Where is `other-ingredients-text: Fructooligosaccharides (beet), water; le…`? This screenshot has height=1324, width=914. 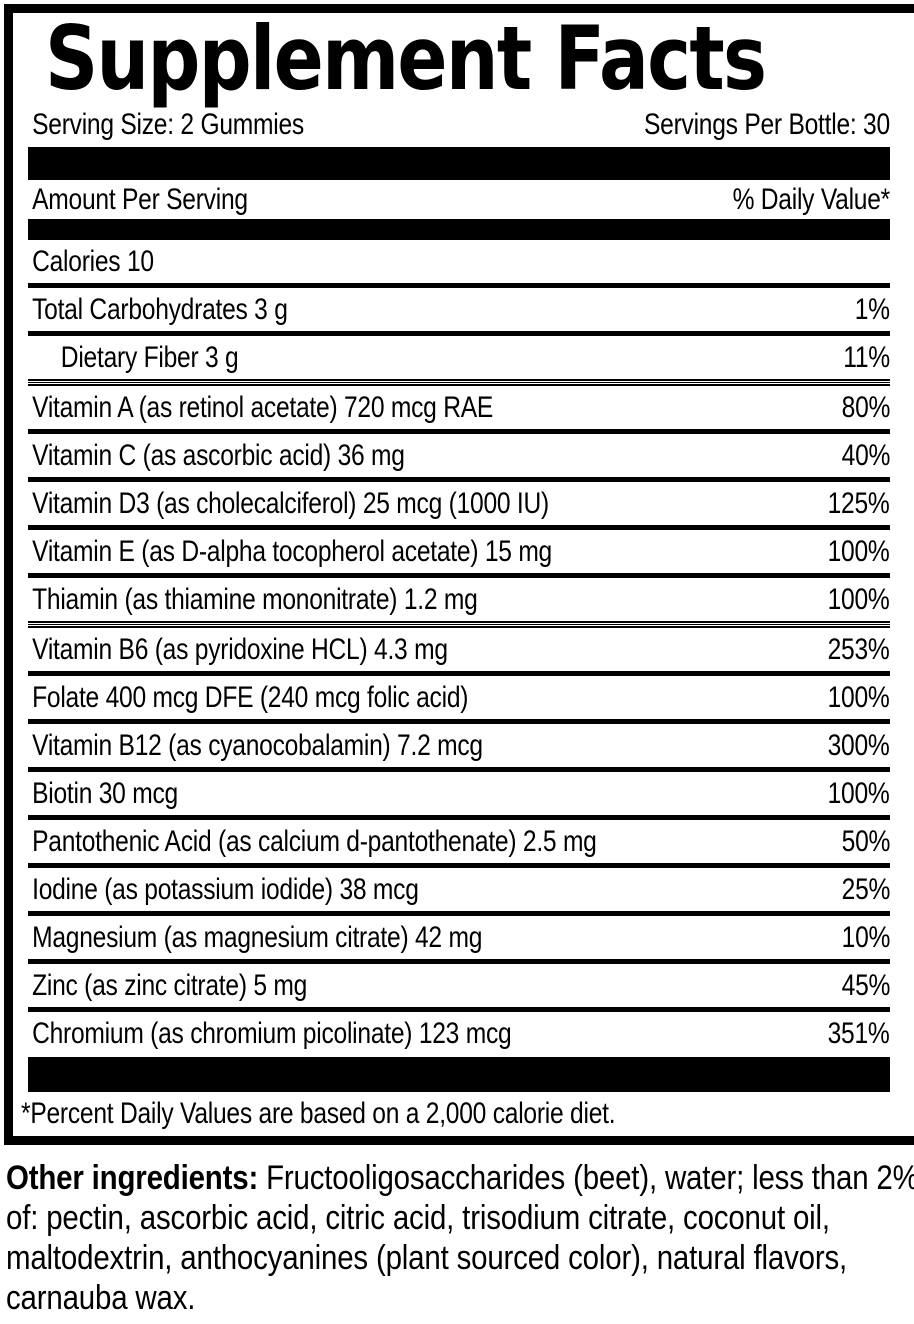
other-ingredients-text: Fructooligosaccharides (beet), water; le… is located at coordinates (460, 1238).